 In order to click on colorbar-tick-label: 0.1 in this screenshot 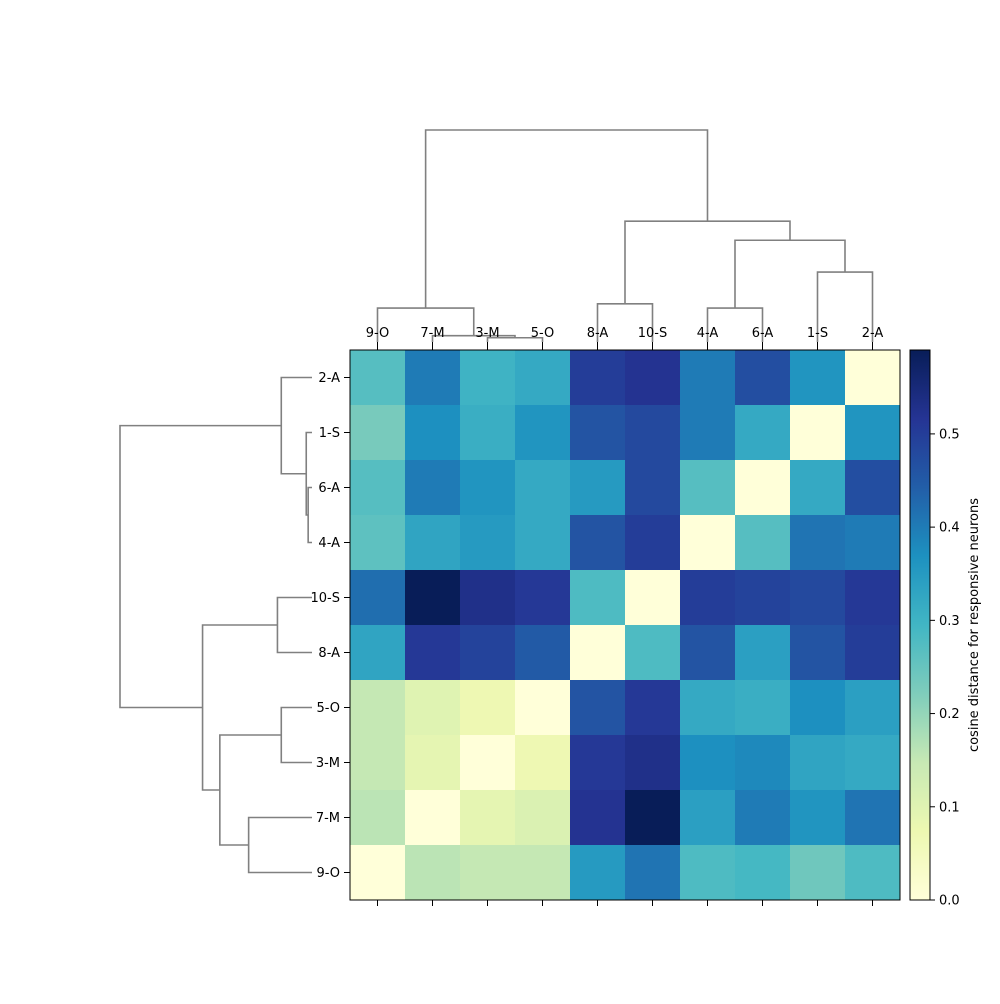, I will do `click(949, 807)`.